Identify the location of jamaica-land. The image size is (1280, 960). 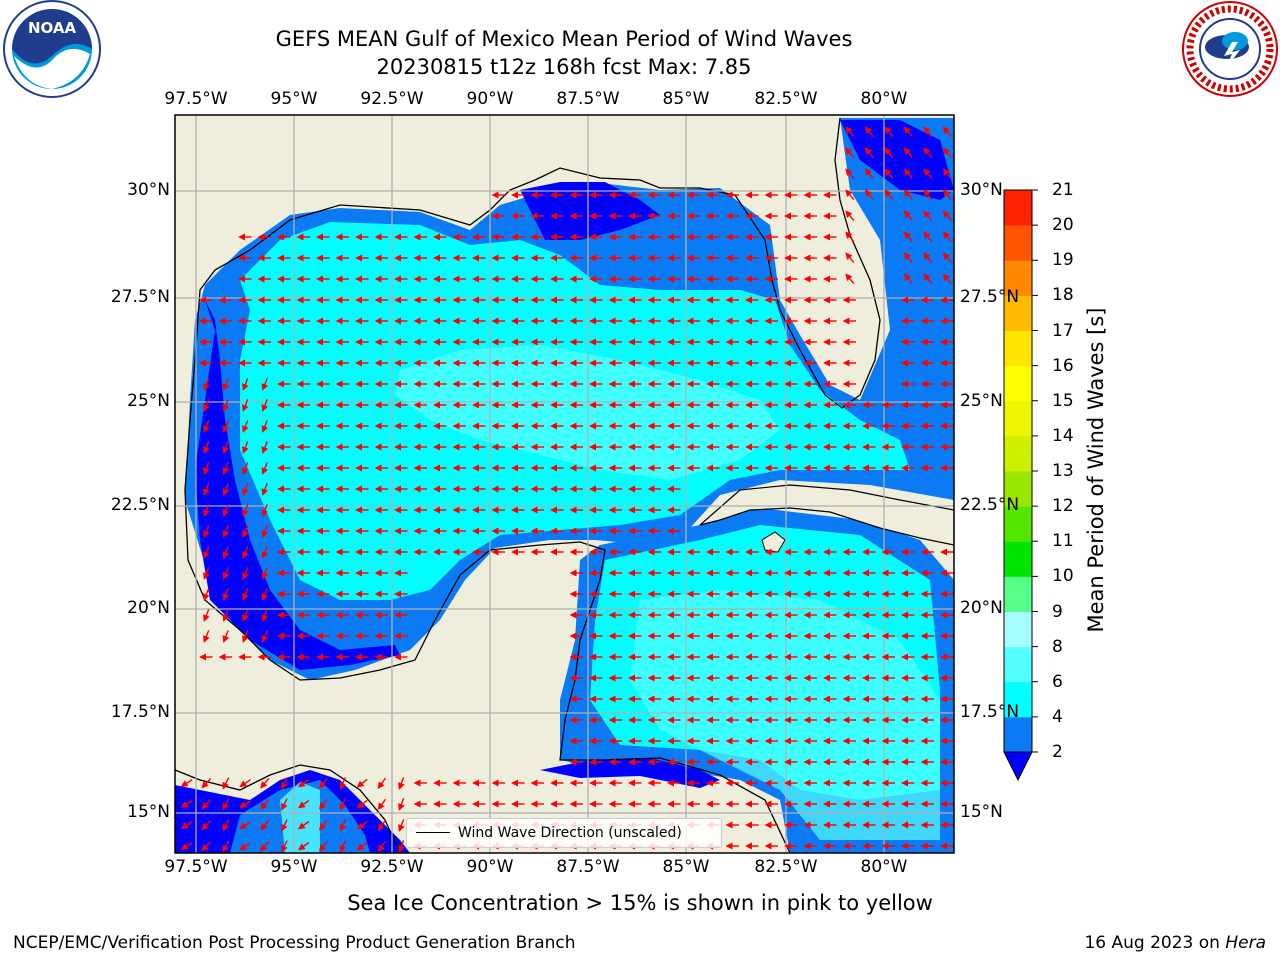
(773, 542).